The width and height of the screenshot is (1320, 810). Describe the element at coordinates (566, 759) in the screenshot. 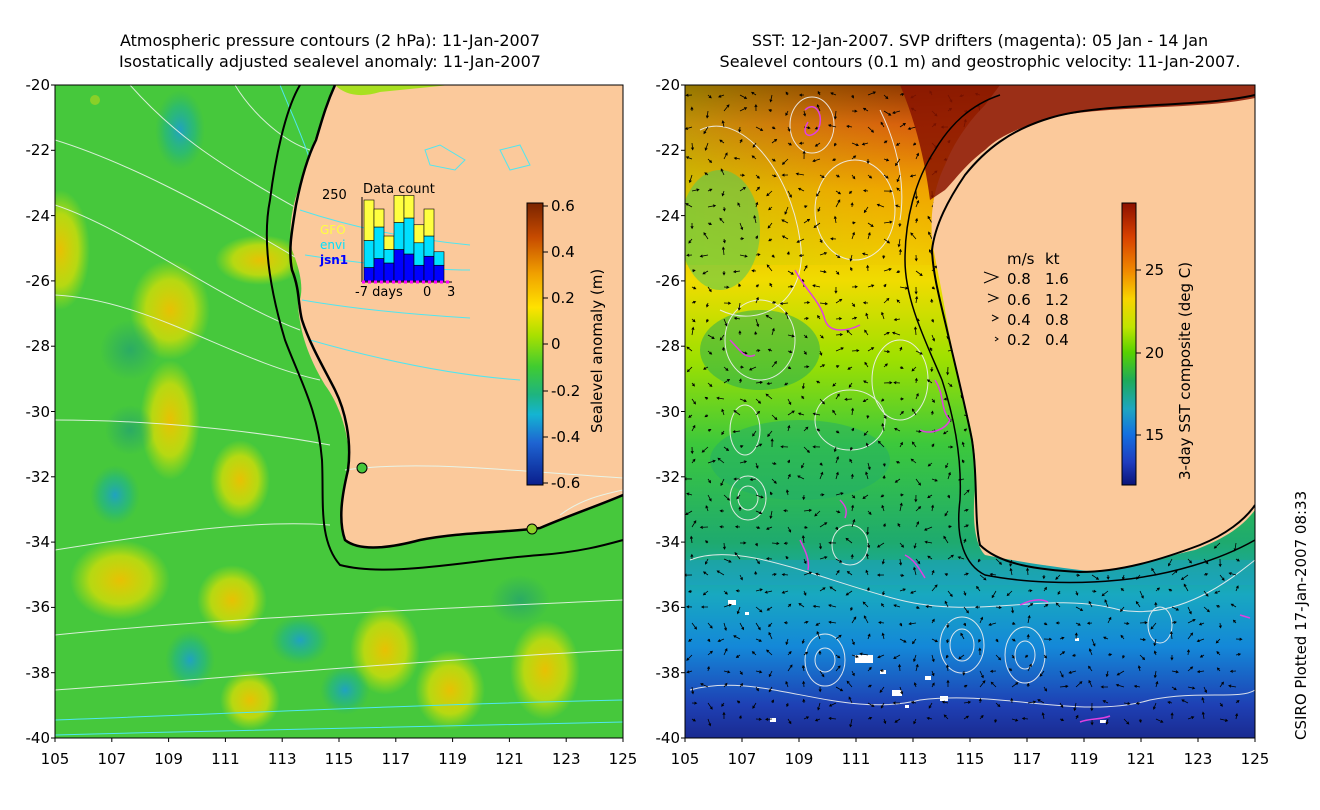

I see `left-lon-tick-label: 123` at that location.